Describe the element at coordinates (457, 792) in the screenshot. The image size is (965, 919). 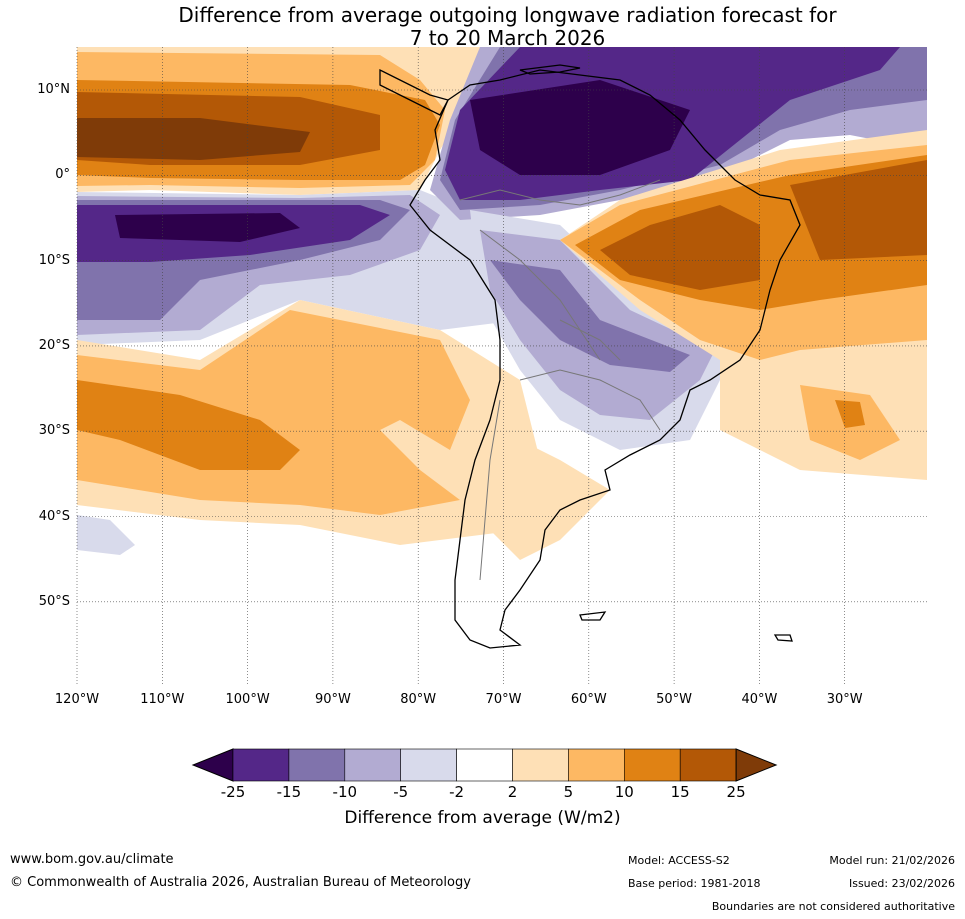
I see `colorbar-tick-label: -2` at that location.